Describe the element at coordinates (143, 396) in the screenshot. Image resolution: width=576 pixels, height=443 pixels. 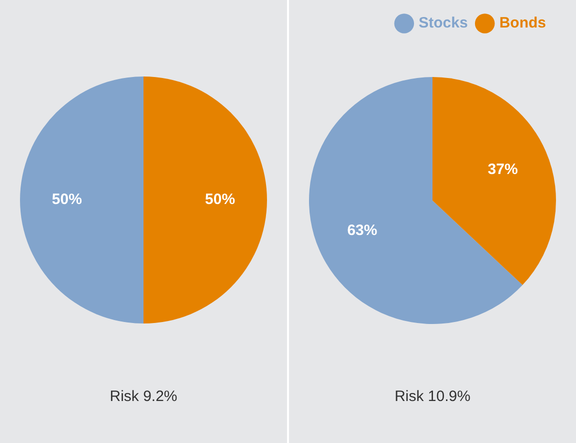
I see `text: Risk 9.2%` at that location.